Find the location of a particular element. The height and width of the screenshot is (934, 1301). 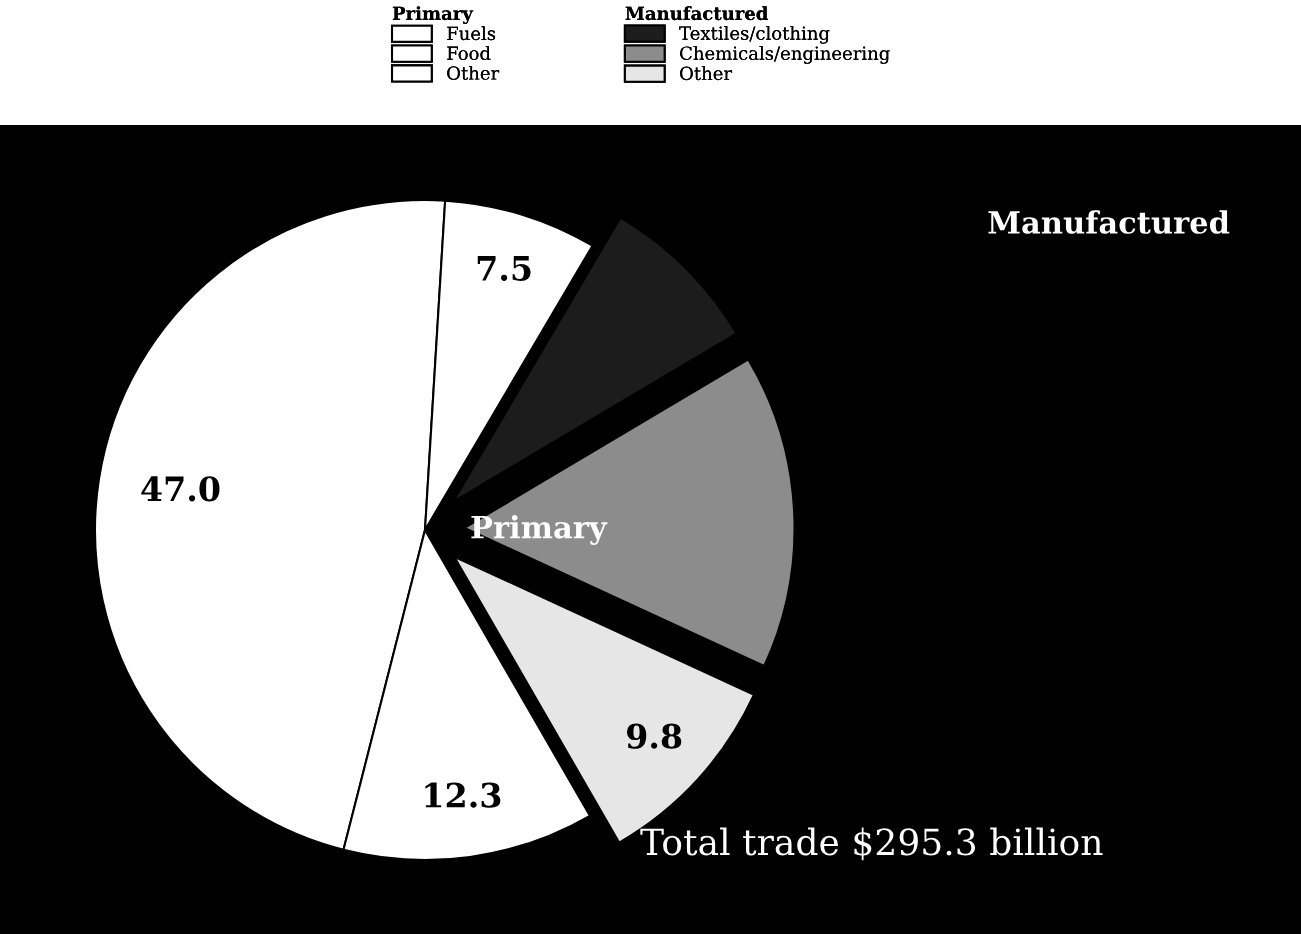

legend-label: Textiles/clothing is located at coordinates (754, 34).